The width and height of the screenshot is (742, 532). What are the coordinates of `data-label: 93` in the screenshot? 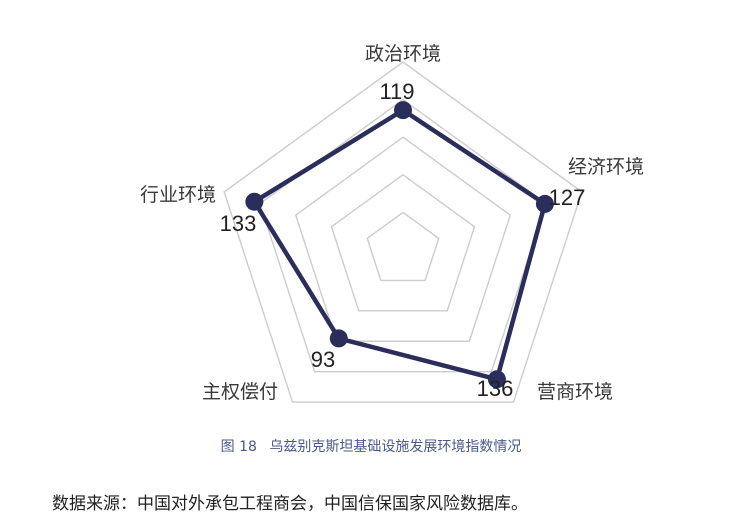 It's located at (323, 359).